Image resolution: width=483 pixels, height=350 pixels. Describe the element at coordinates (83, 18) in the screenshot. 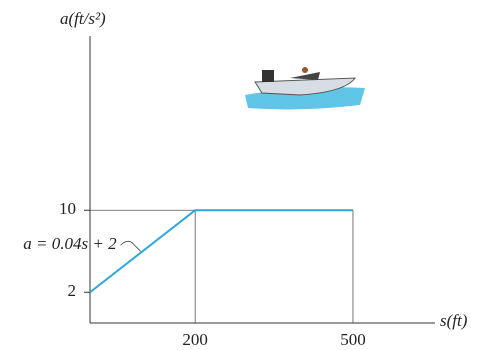

I see `y-axis-label: a(ft/s²)` at that location.